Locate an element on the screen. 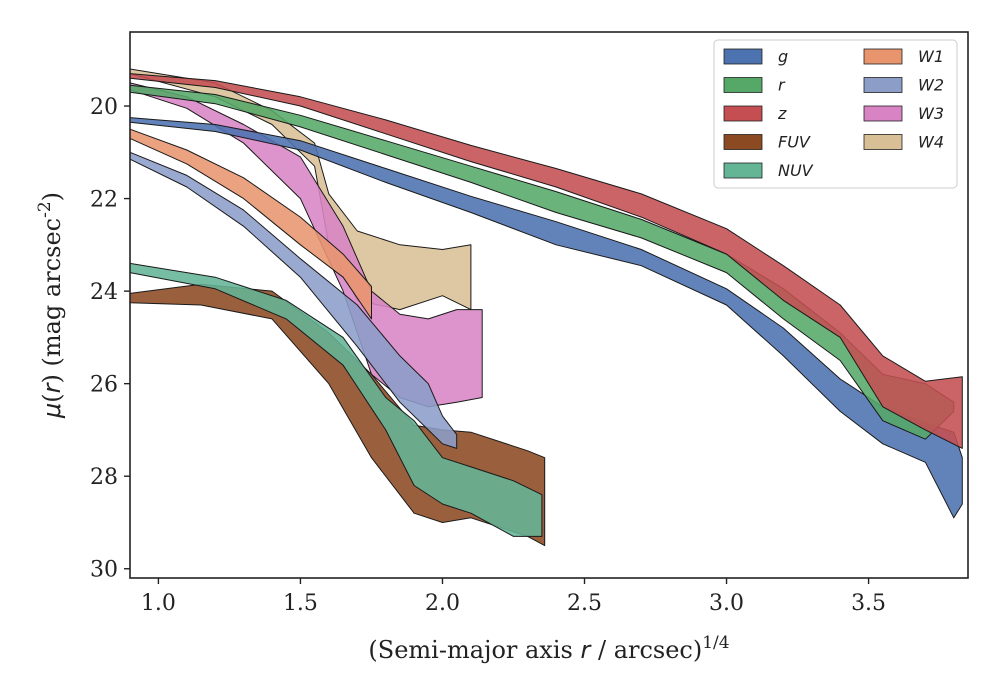  x-tick-label: 1.5 is located at coordinates (300, 603).